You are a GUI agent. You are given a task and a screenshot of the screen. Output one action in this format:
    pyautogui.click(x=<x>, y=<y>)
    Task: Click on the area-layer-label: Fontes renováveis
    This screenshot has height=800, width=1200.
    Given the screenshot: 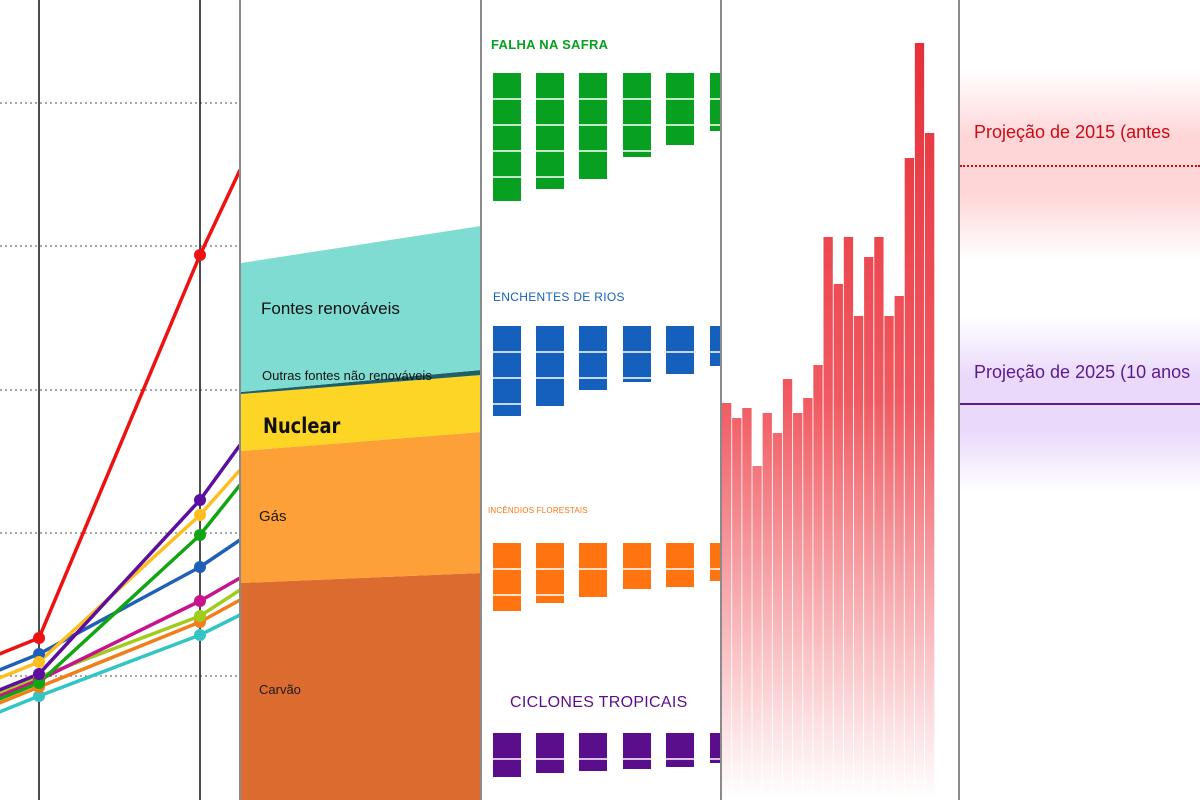 What is the action you would take?
    pyautogui.click(x=330, y=308)
    